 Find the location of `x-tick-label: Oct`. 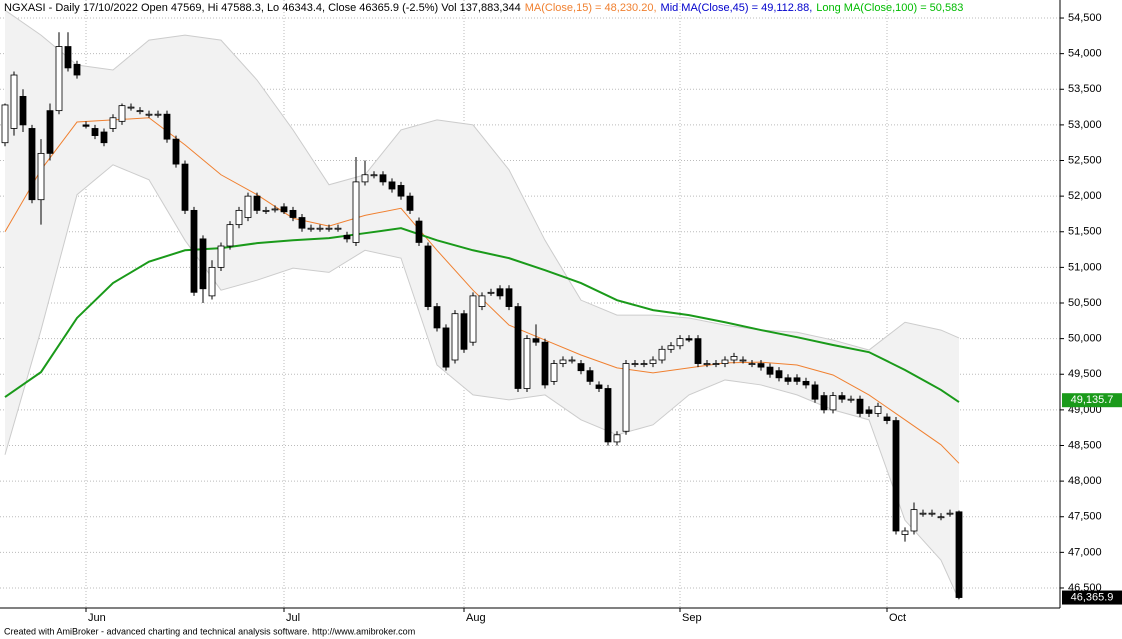

x-tick-label: Oct is located at coordinates (897, 618).